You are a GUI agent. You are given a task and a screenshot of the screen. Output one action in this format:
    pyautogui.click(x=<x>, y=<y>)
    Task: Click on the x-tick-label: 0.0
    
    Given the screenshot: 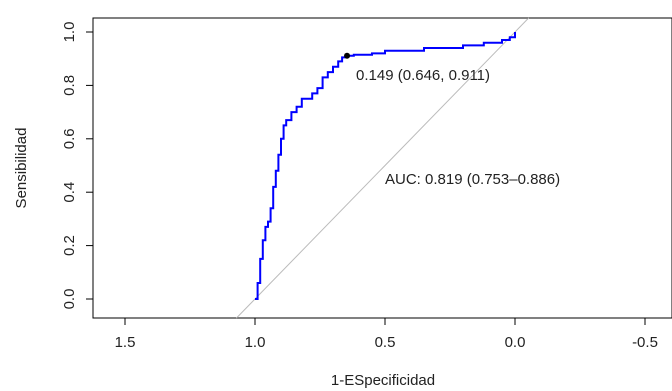 What is the action you would take?
    pyautogui.click(x=515, y=342)
    